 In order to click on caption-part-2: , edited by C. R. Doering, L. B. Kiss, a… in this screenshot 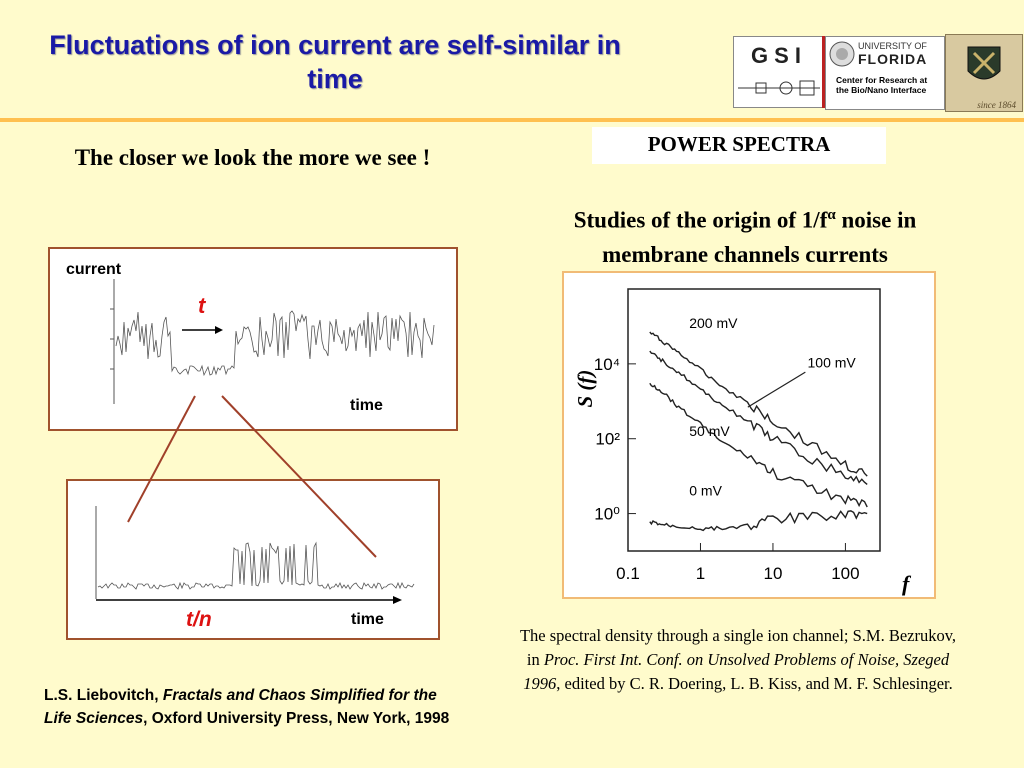, I will do `click(754, 683)`.